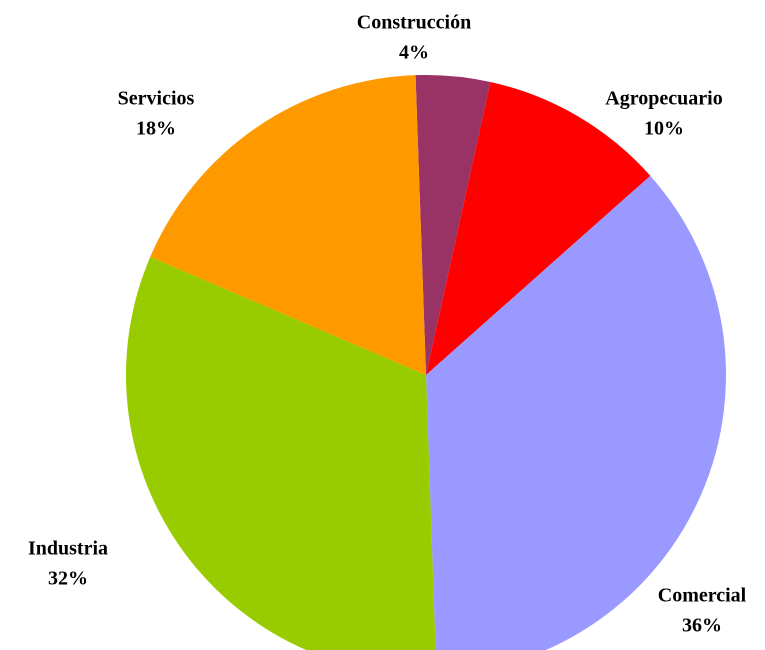 Image resolution: width=765 pixels, height=650 pixels. I want to click on slice-value-label: 32%, so click(68, 579).